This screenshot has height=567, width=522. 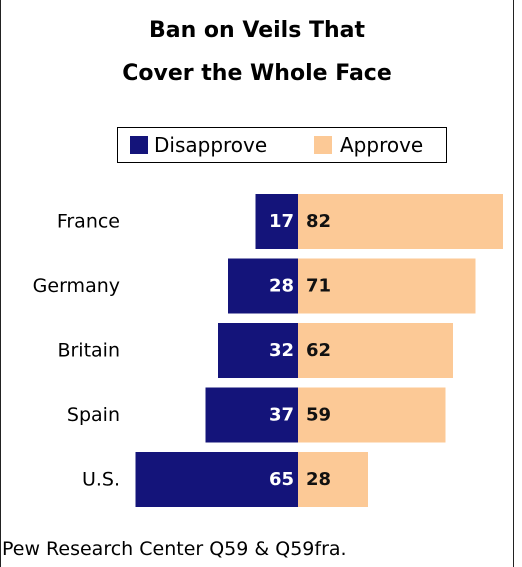 What do you see at coordinates (372, 415) in the screenshot?
I see `bar-approve-spain` at bounding box center [372, 415].